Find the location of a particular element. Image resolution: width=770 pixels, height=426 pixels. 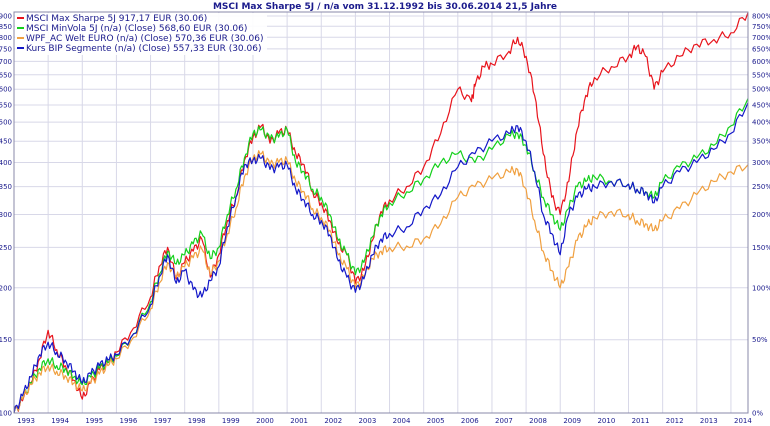

y-left-tick-label: 150 is located at coordinates (6, 340).